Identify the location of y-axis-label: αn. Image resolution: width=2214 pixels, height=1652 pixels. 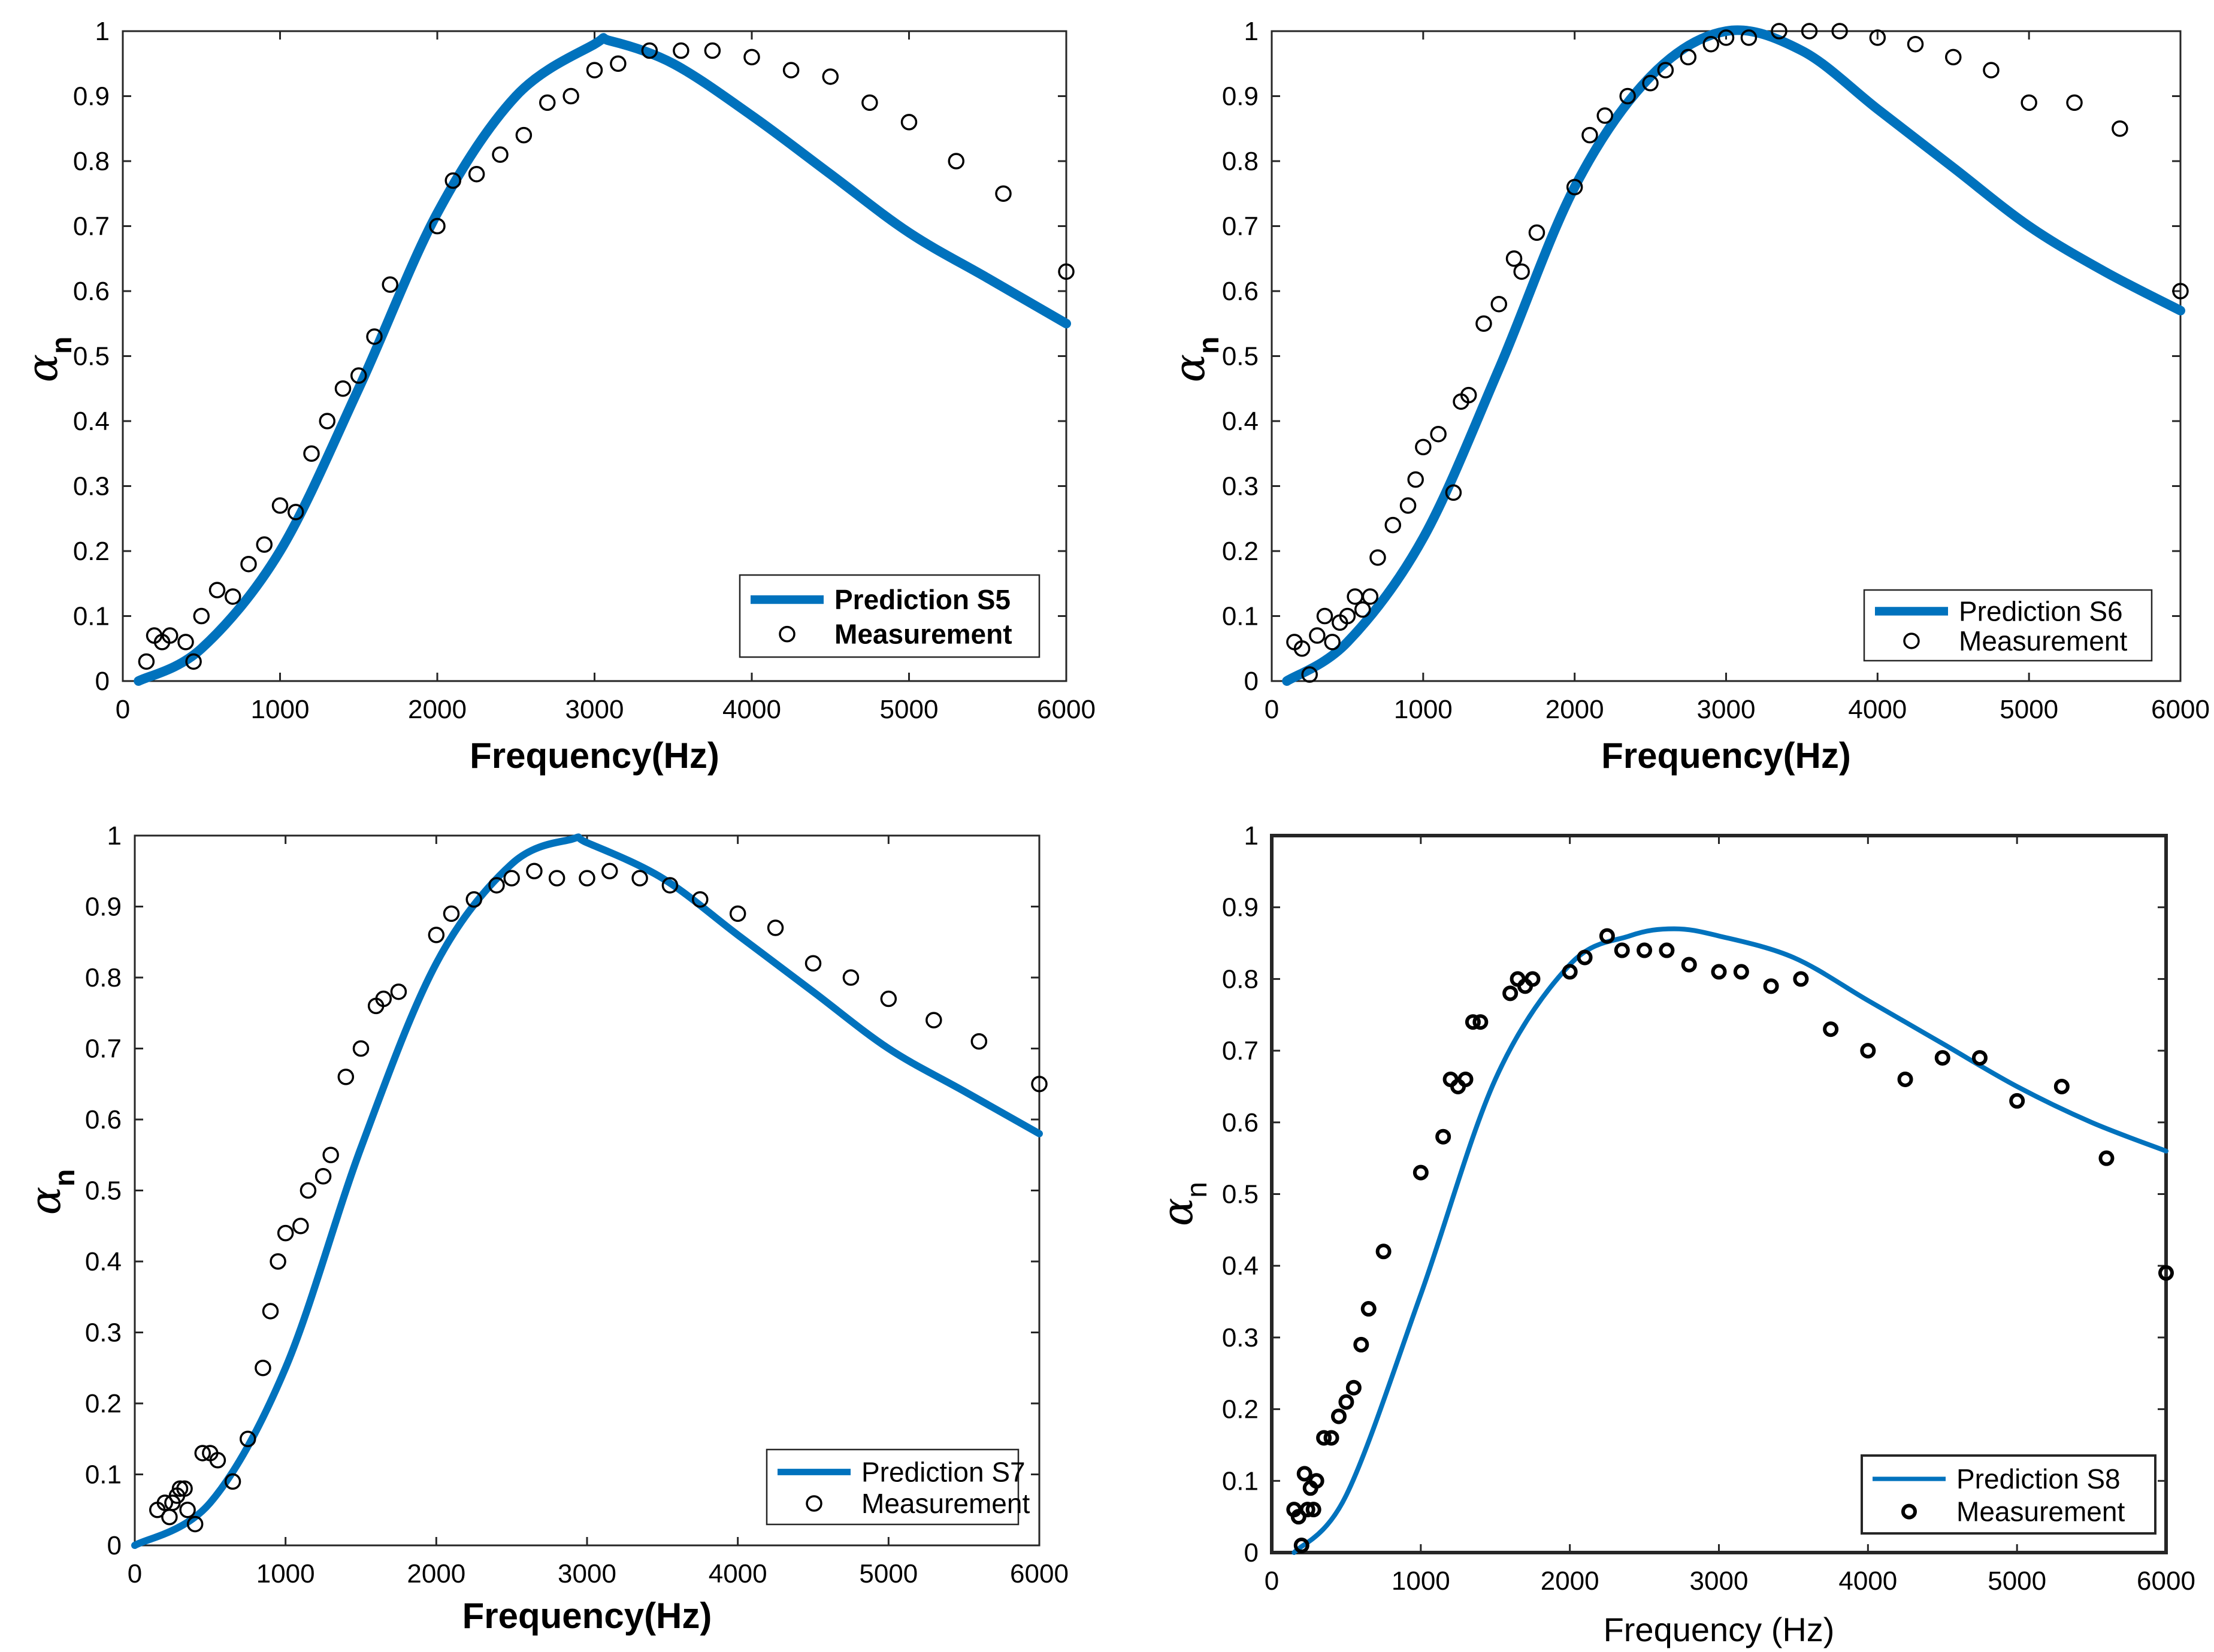
(1183, 1204).